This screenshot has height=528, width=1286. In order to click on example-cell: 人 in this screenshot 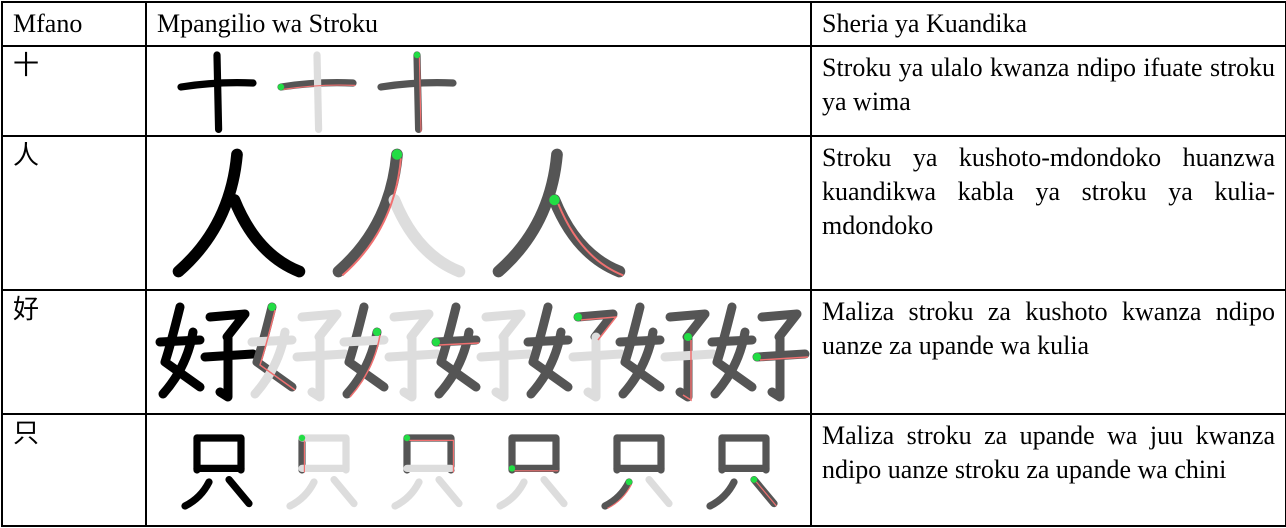, I will do `click(74, 213)`.